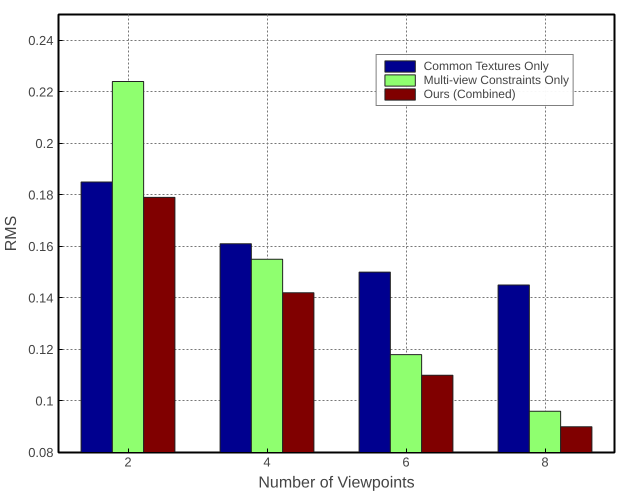  What do you see at coordinates (44, 400) in the screenshot?
I see `y-tick-label: 0.1` at bounding box center [44, 400].